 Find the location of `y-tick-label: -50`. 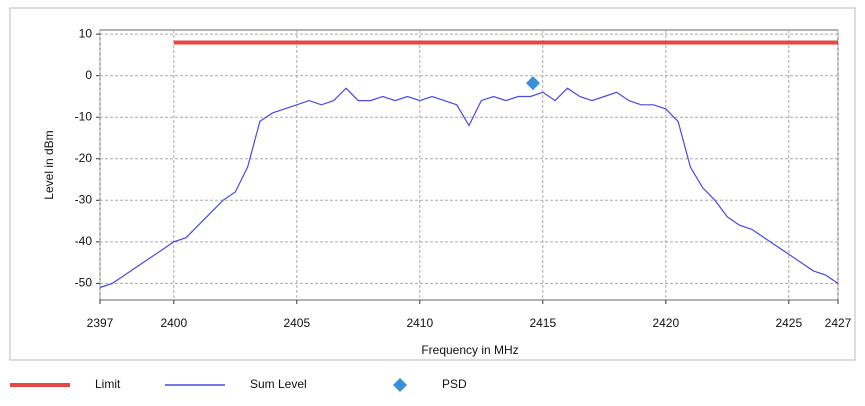

y-tick-label: -50 is located at coordinates (84, 283).